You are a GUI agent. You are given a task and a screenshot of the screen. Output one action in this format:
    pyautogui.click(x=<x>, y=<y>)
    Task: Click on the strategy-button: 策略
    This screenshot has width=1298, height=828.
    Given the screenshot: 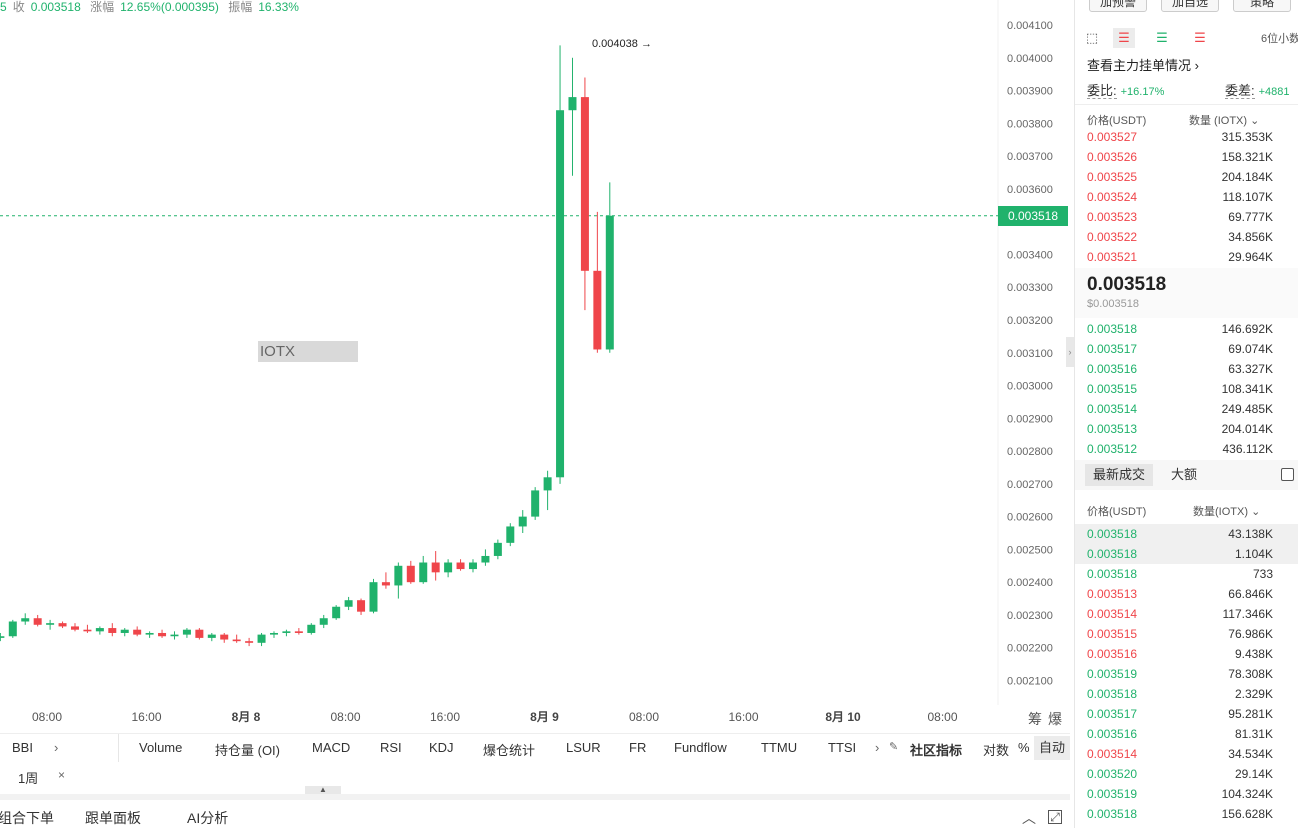 What is the action you would take?
    pyautogui.click(x=1262, y=6)
    